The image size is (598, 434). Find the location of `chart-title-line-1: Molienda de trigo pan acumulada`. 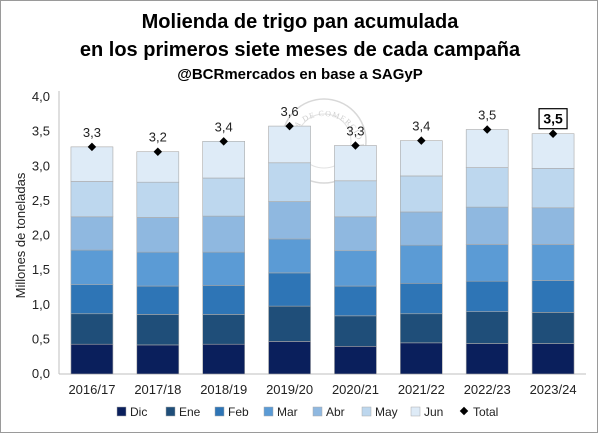

chart-title-line-1: Molienda de trigo pan acumulada is located at coordinates (301, 22).